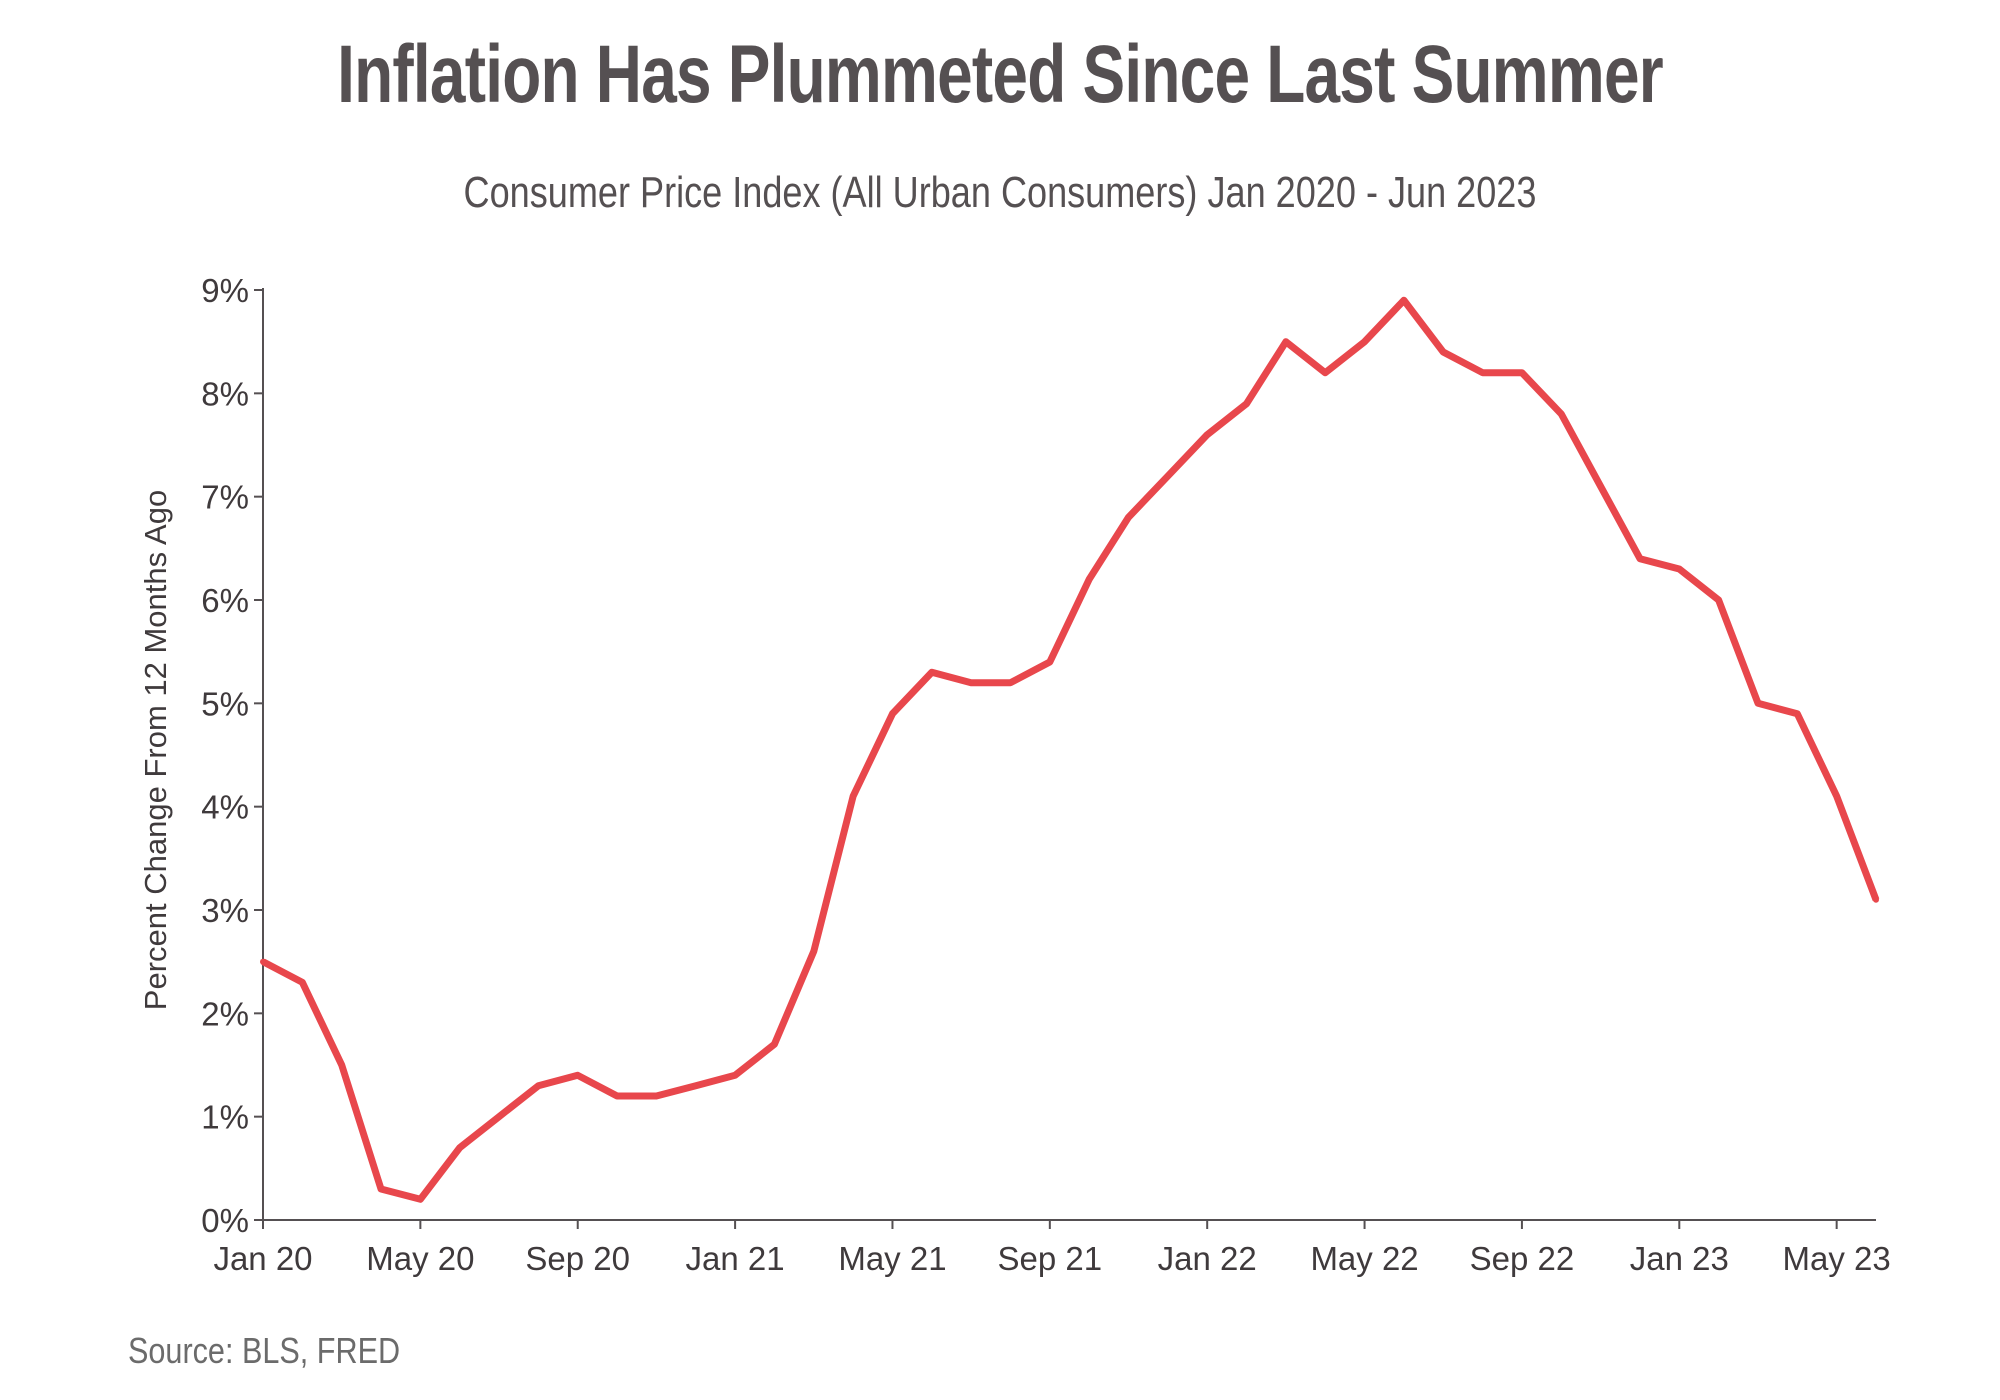 Image resolution: width=2000 pixels, height=1400 pixels. Describe the element at coordinates (225, 703) in the screenshot. I see `y-tick-label: 5%` at that location.